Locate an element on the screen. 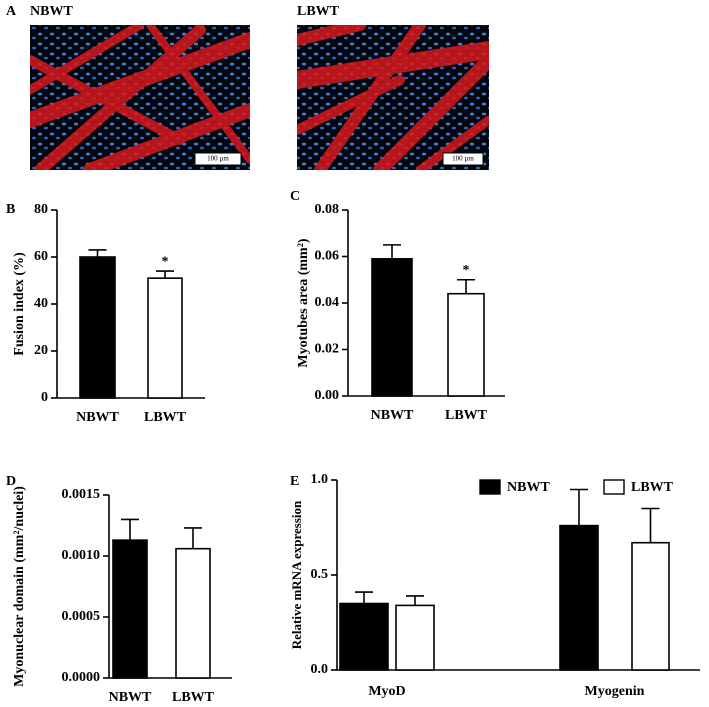 Image resolution: width=709 pixels, height=707 pixels. panel-label: E is located at coordinates (294, 481).